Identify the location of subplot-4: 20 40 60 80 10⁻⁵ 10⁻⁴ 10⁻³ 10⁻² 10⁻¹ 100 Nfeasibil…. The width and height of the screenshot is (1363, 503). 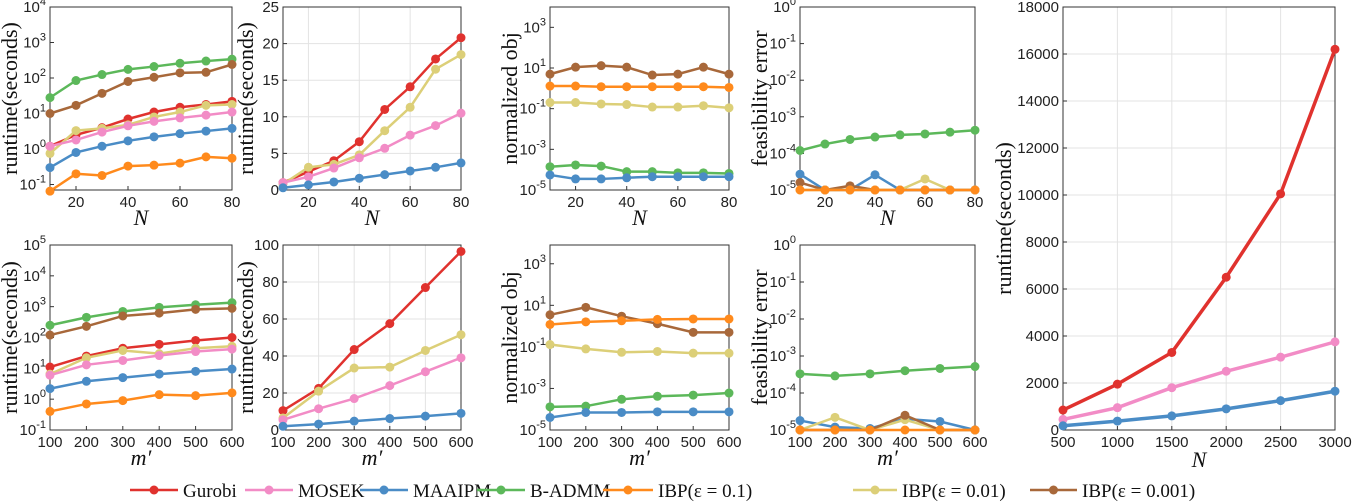
(865, 115).